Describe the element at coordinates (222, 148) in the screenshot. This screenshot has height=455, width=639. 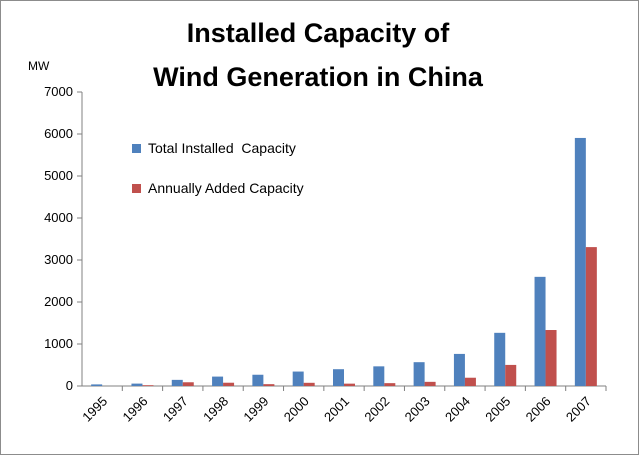
I see `legend-label-total: Total Installed Capacity` at that location.